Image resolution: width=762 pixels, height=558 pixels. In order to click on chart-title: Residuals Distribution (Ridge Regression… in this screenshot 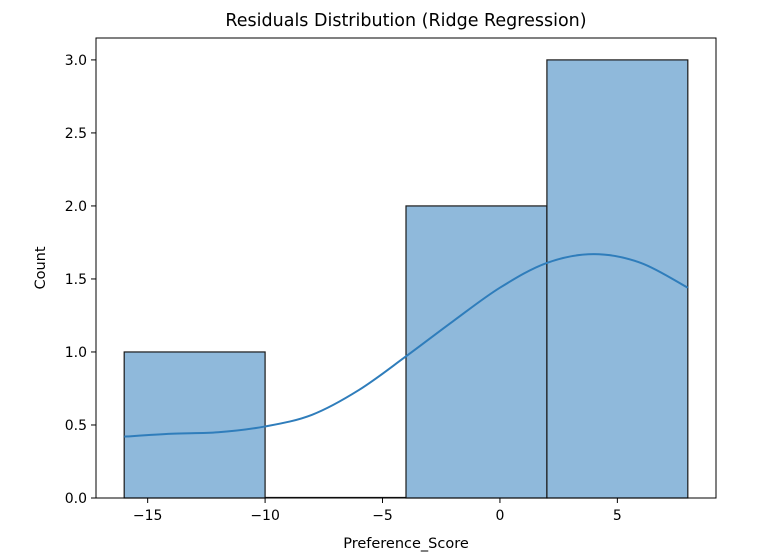, I will do `click(405, 21)`.